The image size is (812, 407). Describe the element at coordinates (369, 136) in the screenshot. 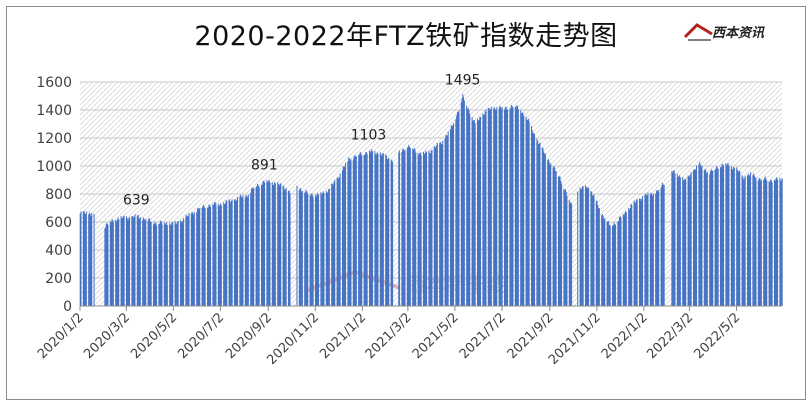

I see `data-label: 1103` at that location.